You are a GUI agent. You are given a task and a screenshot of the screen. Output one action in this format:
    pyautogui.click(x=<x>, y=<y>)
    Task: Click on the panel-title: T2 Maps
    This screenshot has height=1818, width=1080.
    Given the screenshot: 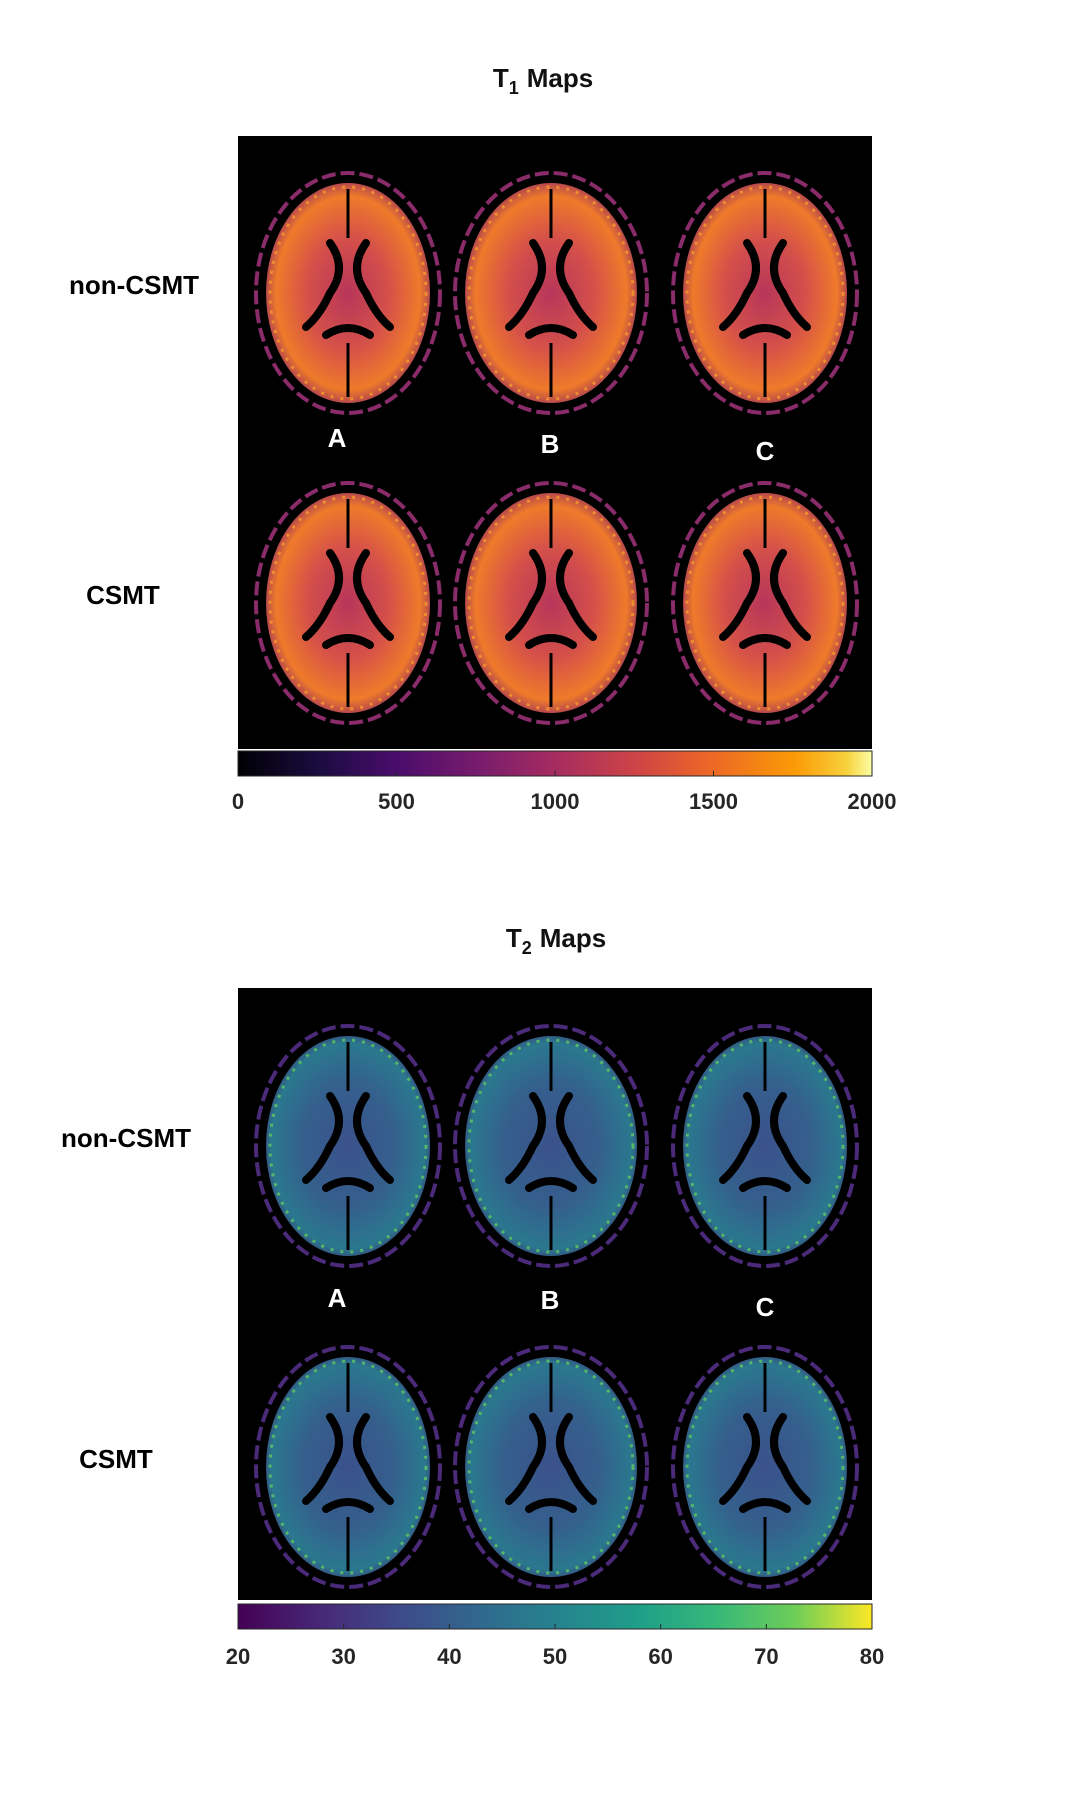 What is the action you would take?
    pyautogui.click(x=556, y=940)
    